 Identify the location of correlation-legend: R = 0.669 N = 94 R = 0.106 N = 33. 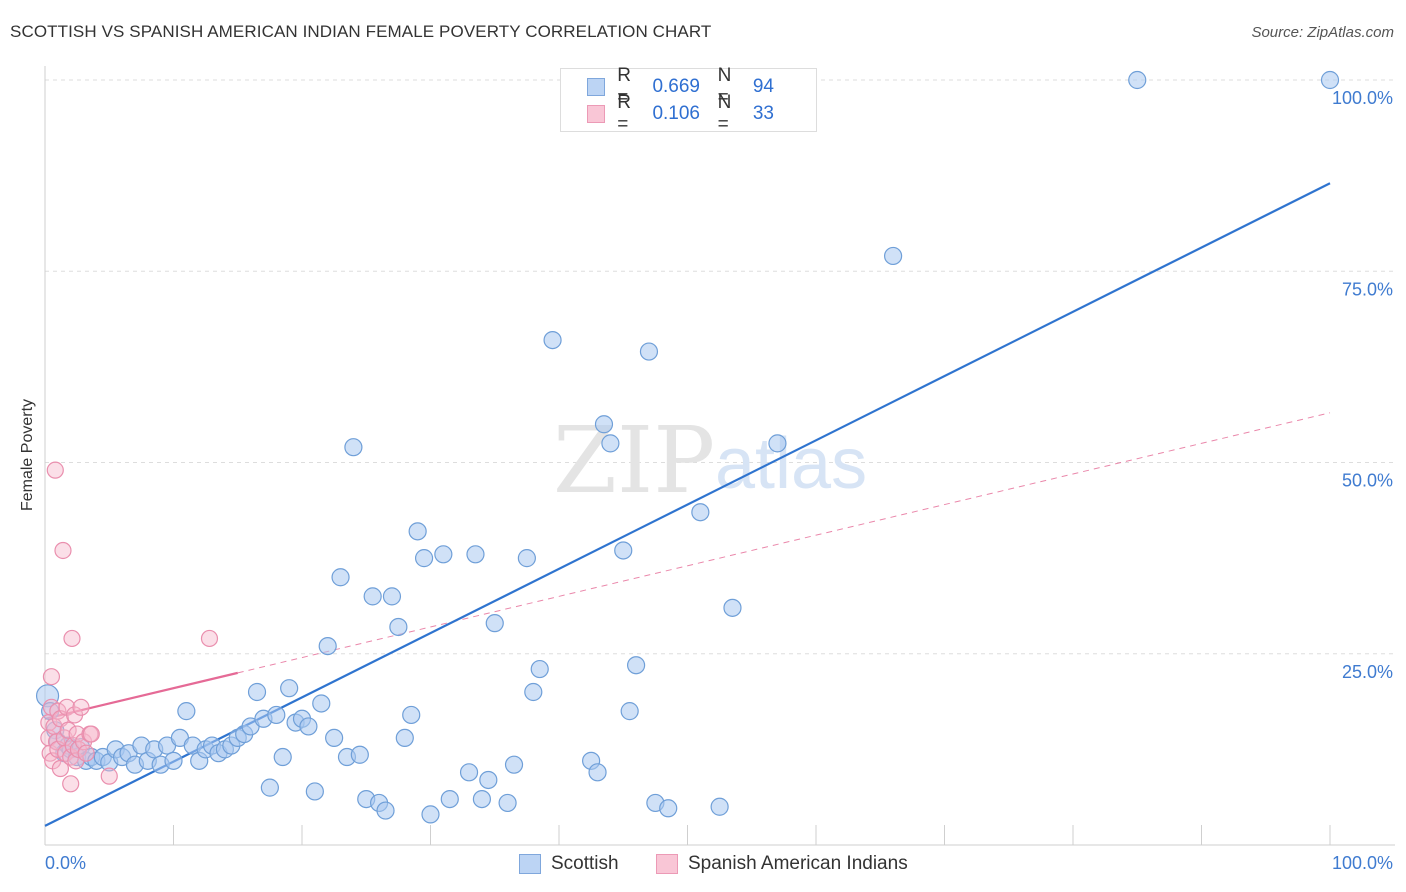
(688, 100).